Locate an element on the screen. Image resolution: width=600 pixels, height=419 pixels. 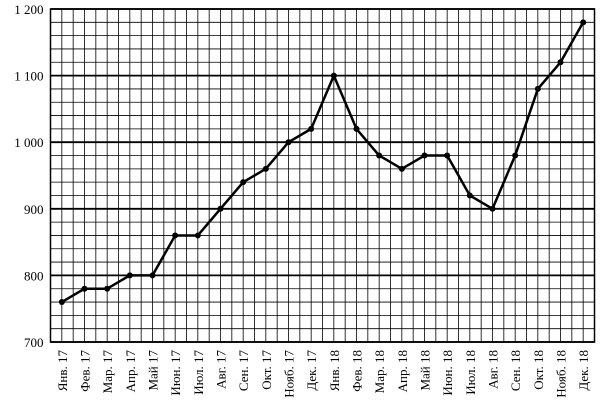
x-tick-label: Июл. 18 is located at coordinates (470, 372).